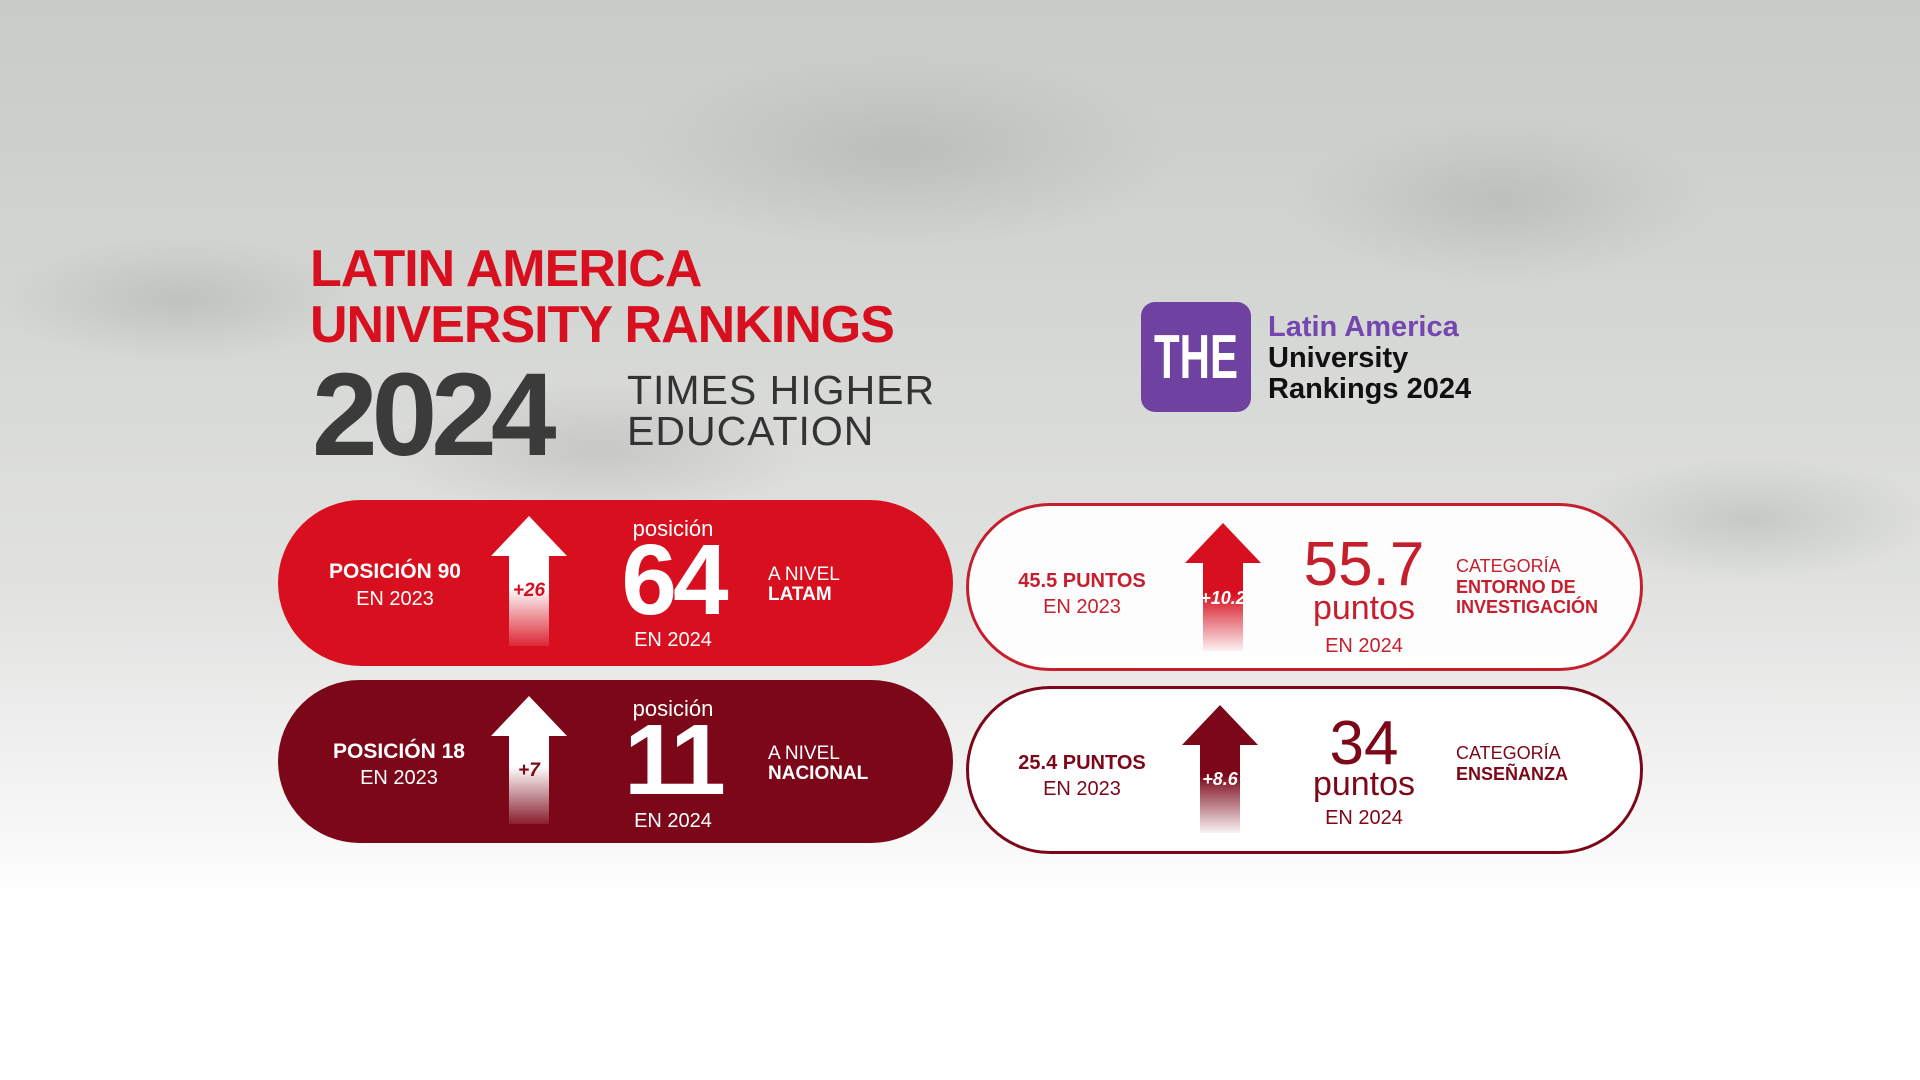  What do you see at coordinates (675, 760) in the screenshot?
I see `current-position-value: 11` at bounding box center [675, 760].